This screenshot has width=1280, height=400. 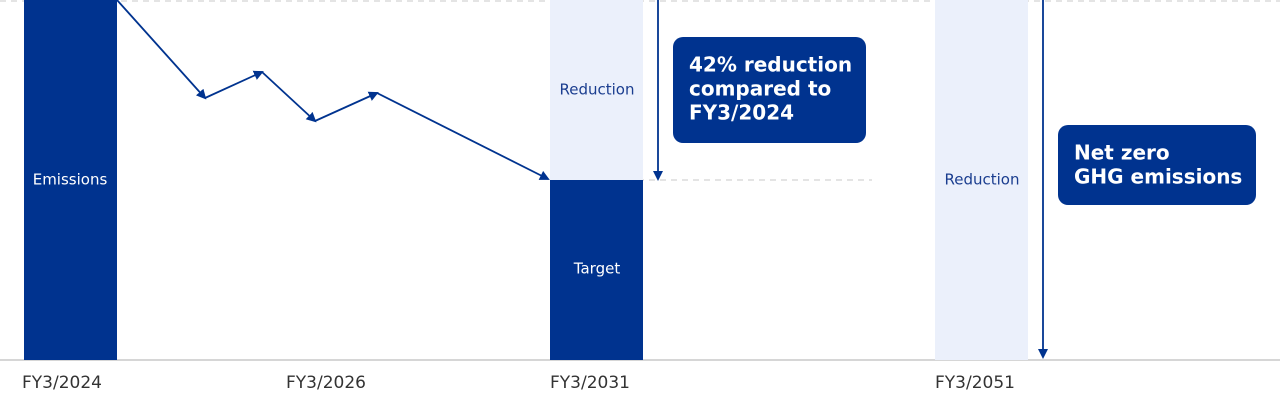 What do you see at coordinates (1158, 177) in the screenshot?
I see `callout-text: GHG emissions` at bounding box center [1158, 177].